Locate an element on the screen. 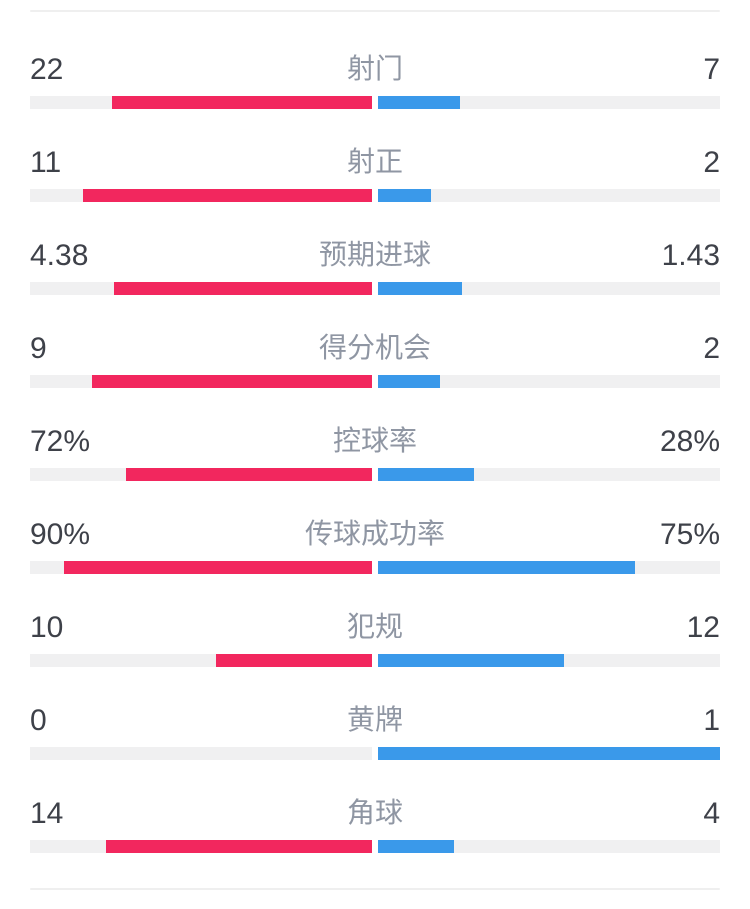  stat-header: 14 角球 4 is located at coordinates (375, 814).